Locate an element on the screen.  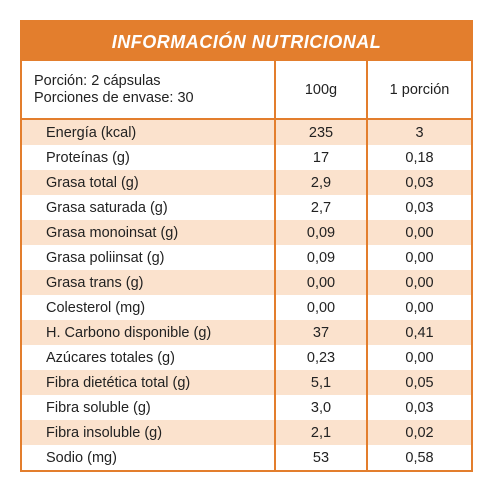
nutrient-value: 0,05 is located at coordinates (418, 382).